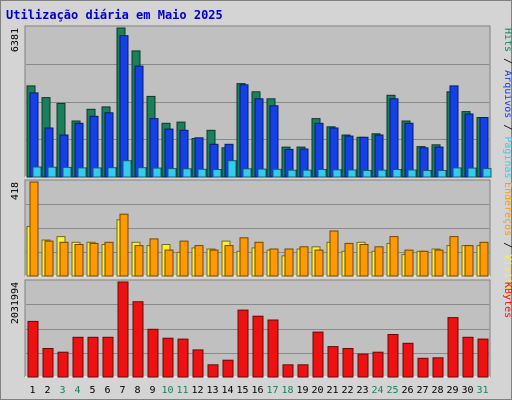 This screenshot has width=512, height=400. Describe the element at coordinates (507, 40) in the screenshot. I see `legend-hits: Hits` at that location.